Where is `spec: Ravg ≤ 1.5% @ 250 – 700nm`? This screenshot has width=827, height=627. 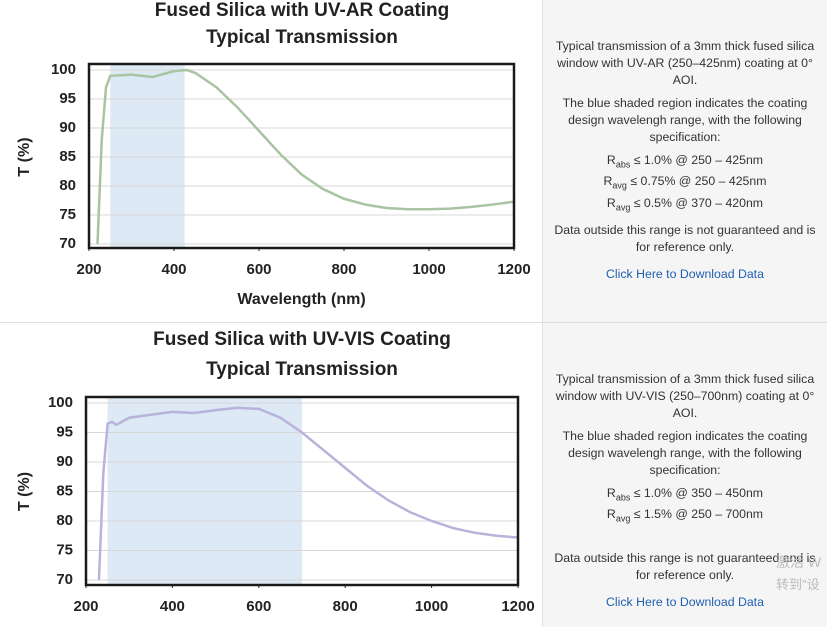 spec: Ravg ≤ 1.5% @ 250 – 700nm is located at coordinates (685, 516).